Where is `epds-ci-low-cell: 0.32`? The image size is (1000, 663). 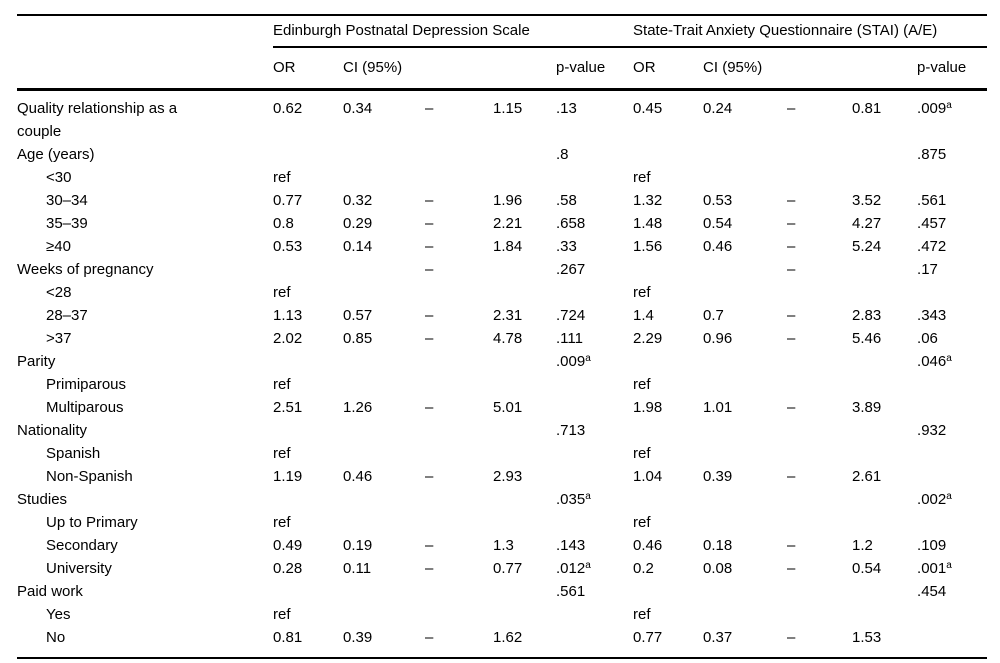 epds-ci-low-cell: 0.32 is located at coordinates (358, 200).